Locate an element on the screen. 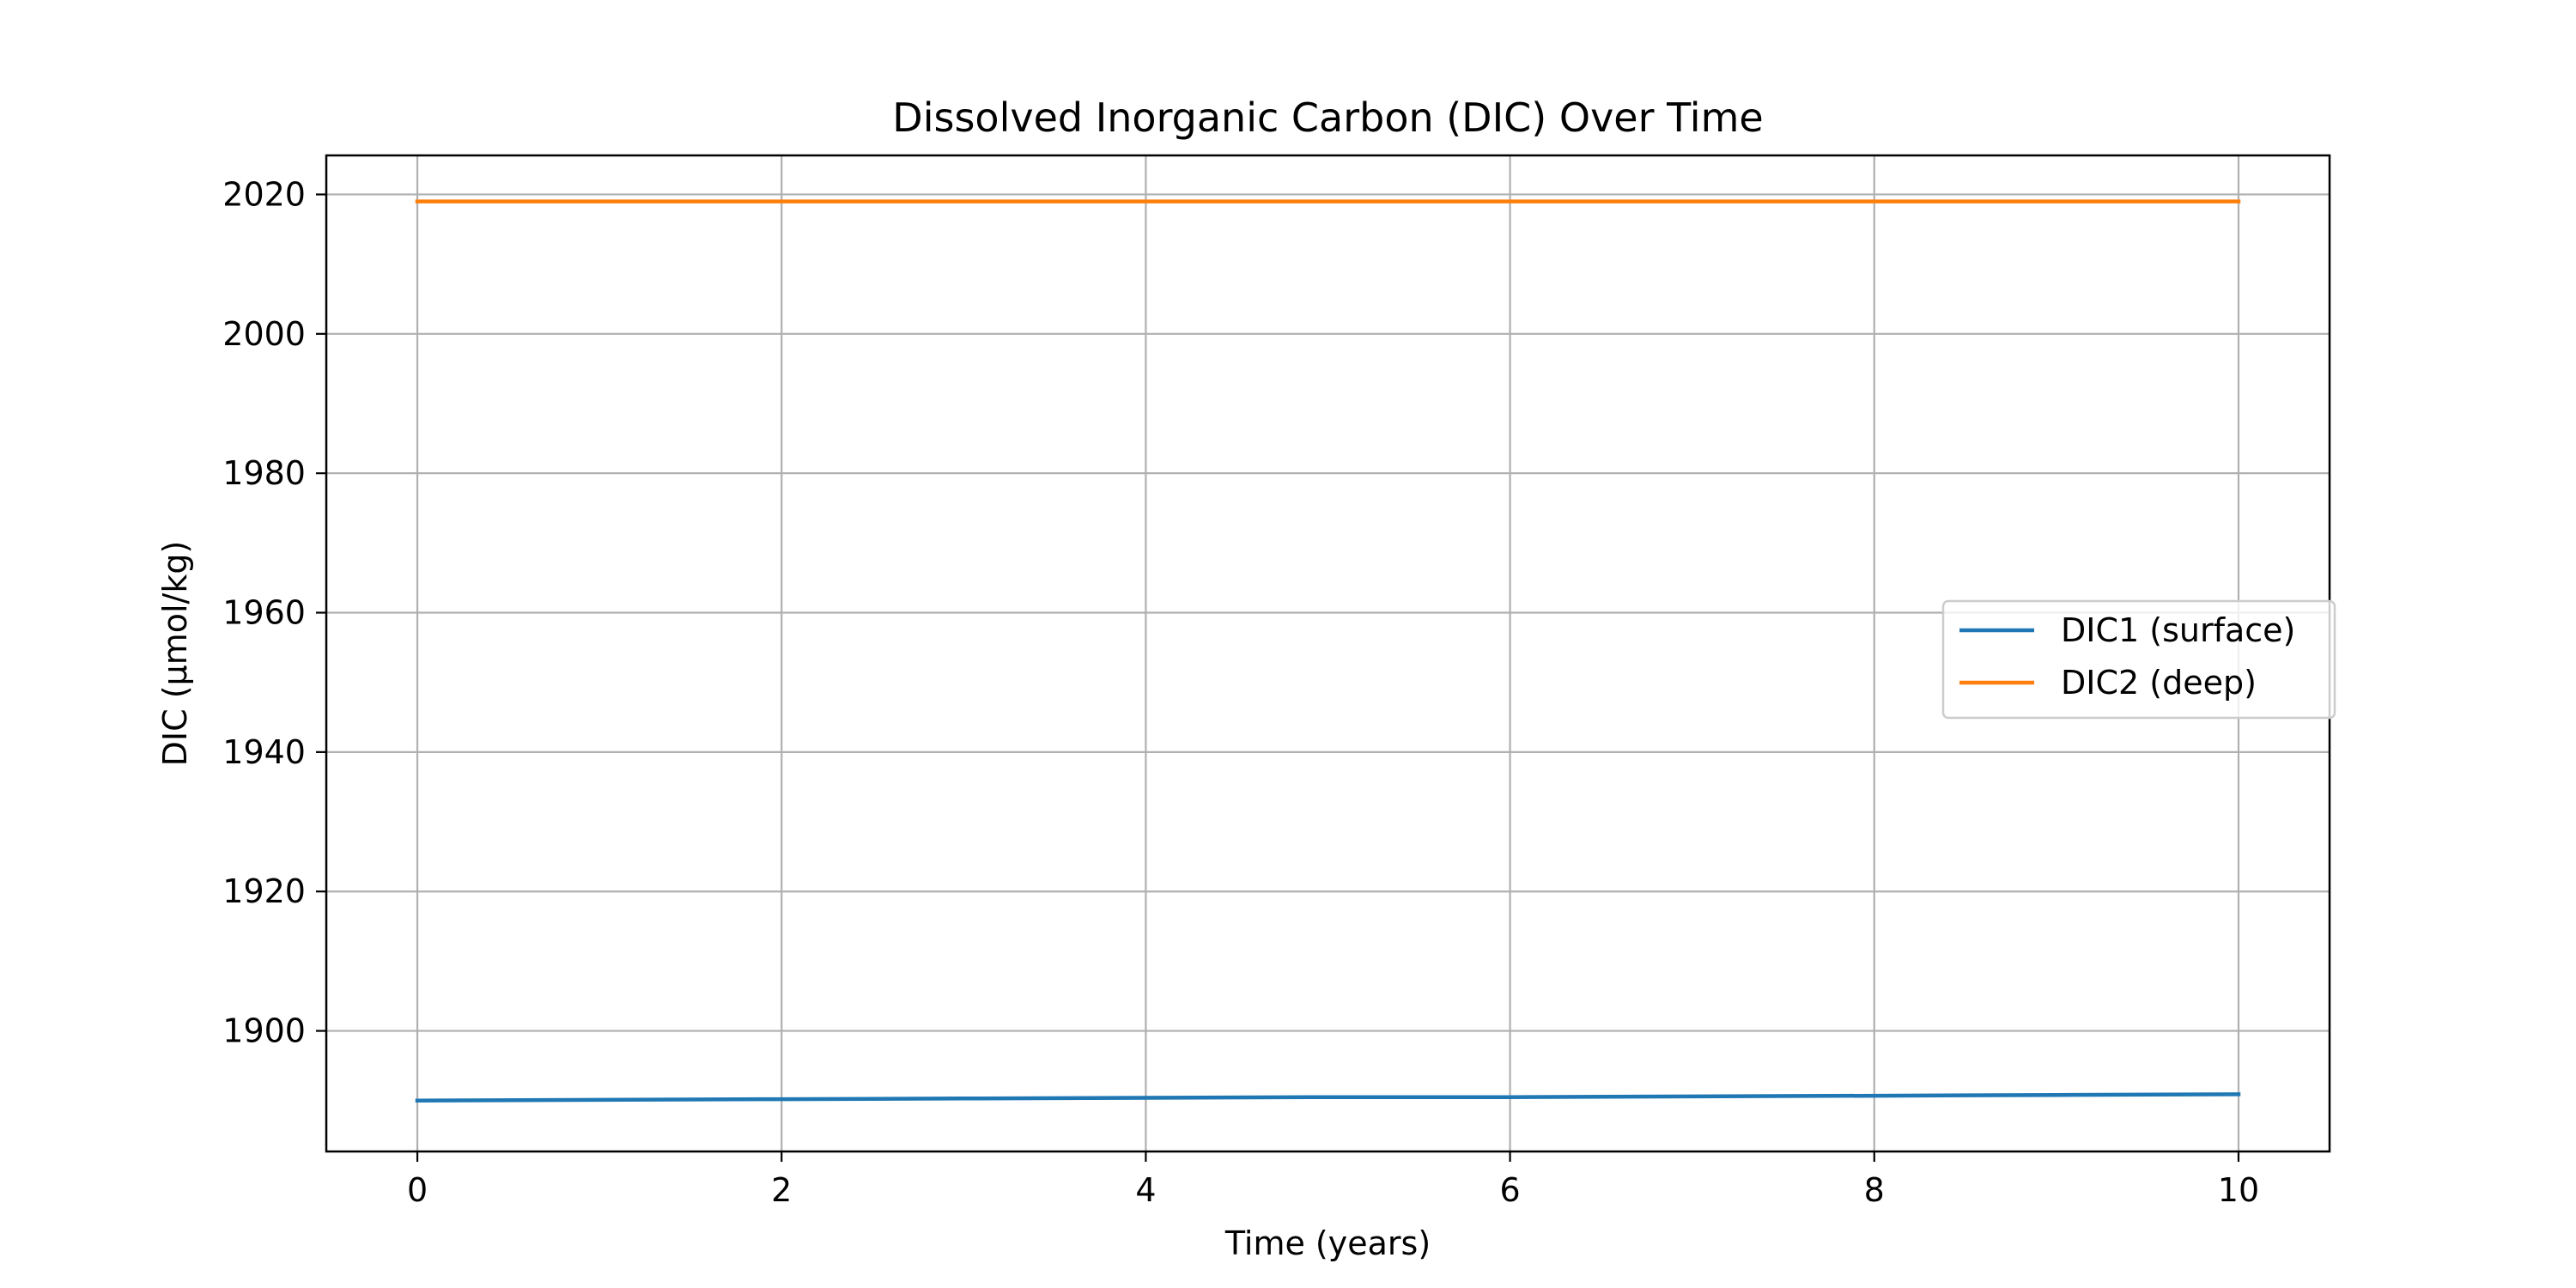 Image resolution: width=2576 pixels, height=1288 pixels. x-tick-label: 4 is located at coordinates (1145, 1190).